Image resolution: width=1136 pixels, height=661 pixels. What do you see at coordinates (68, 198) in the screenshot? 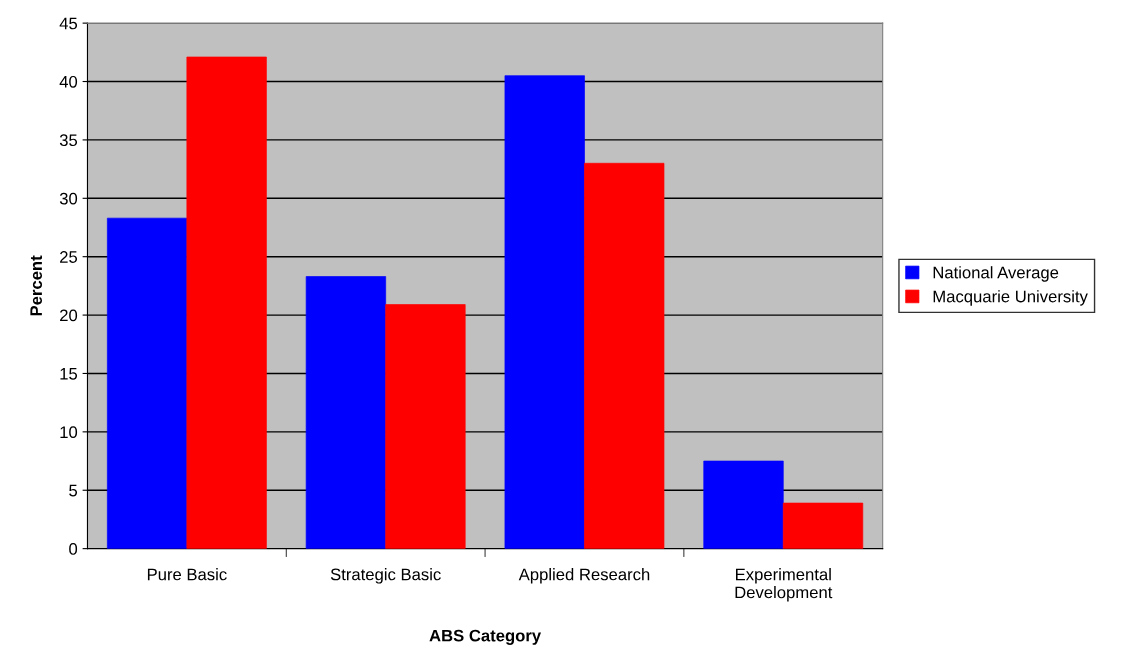
I see `y-tick-label: 30` at bounding box center [68, 198].